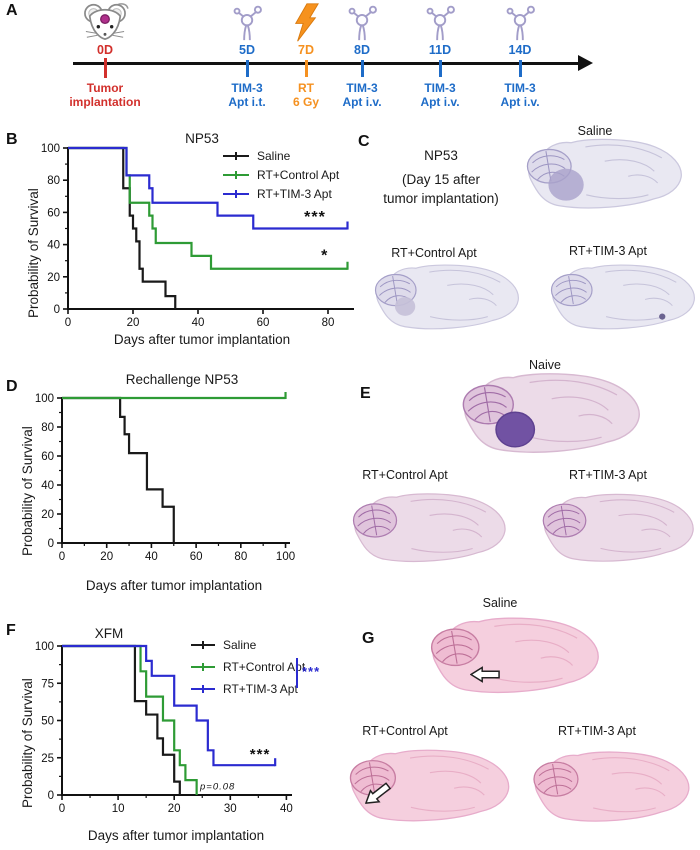 The width and height of the screenshot is (700, 850). Describe the element at coordinates (544, 418) in the screenshot. I see `brain-image-naive` at that location.